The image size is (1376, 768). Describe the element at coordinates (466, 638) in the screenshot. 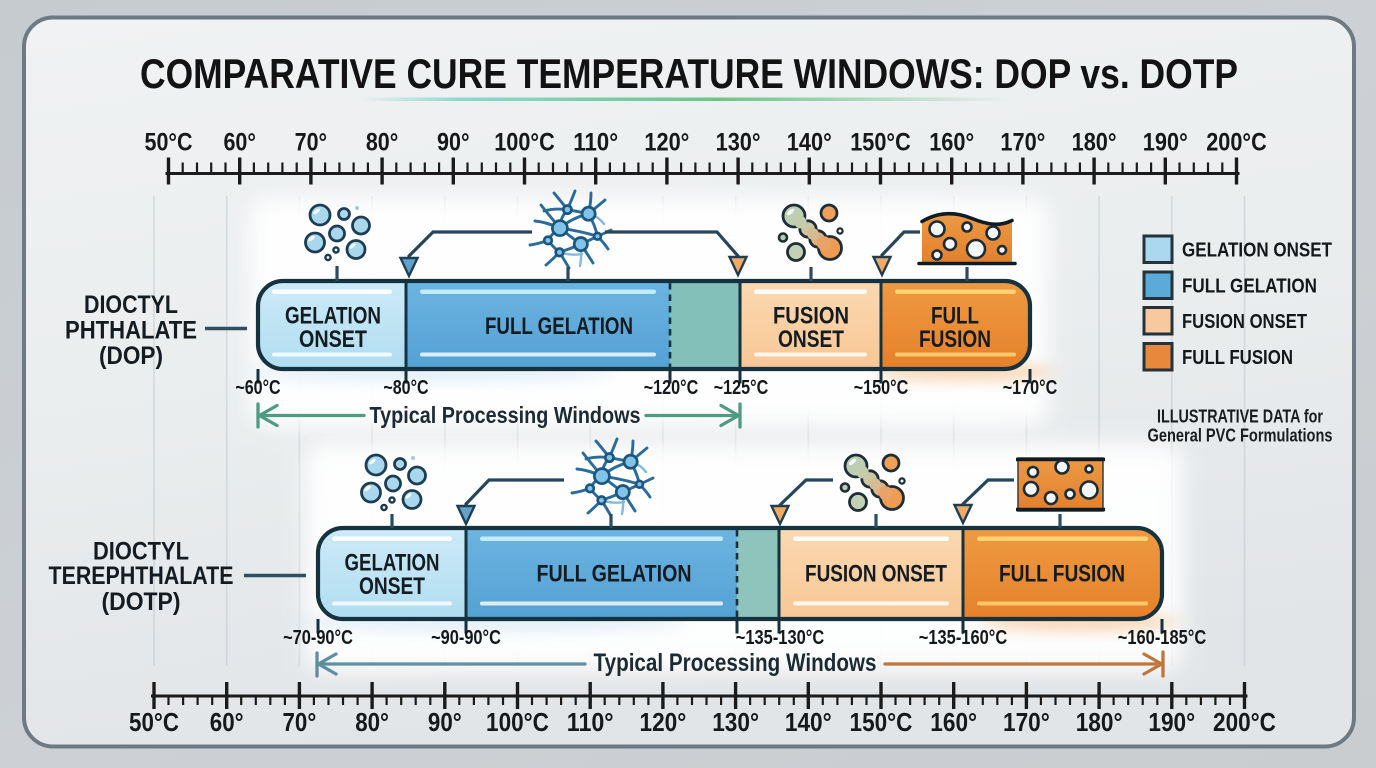

I see `svg-text: ~90-90°C` at that location.